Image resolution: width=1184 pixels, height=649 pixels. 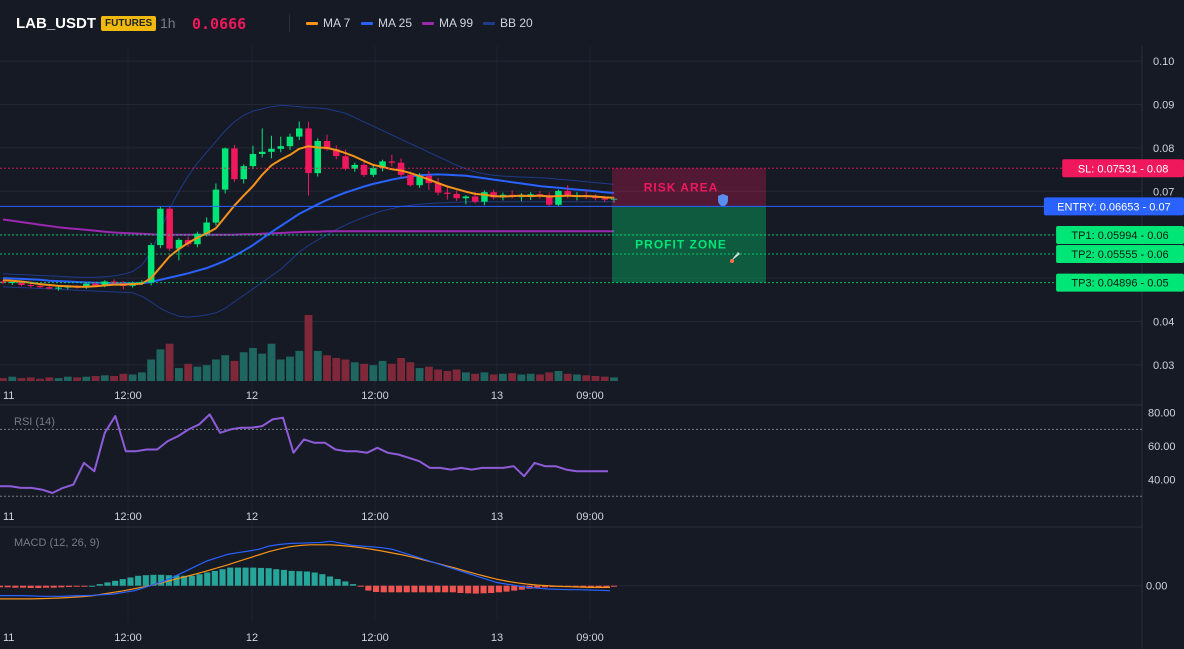 What do you see at coordinates (8, 638) in the screenshot?
I see `x-tick-label: 11` at bounding box center [8, 638].